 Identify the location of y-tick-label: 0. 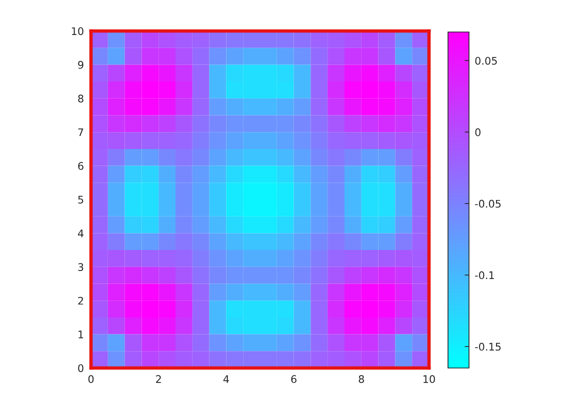
(81, 368).